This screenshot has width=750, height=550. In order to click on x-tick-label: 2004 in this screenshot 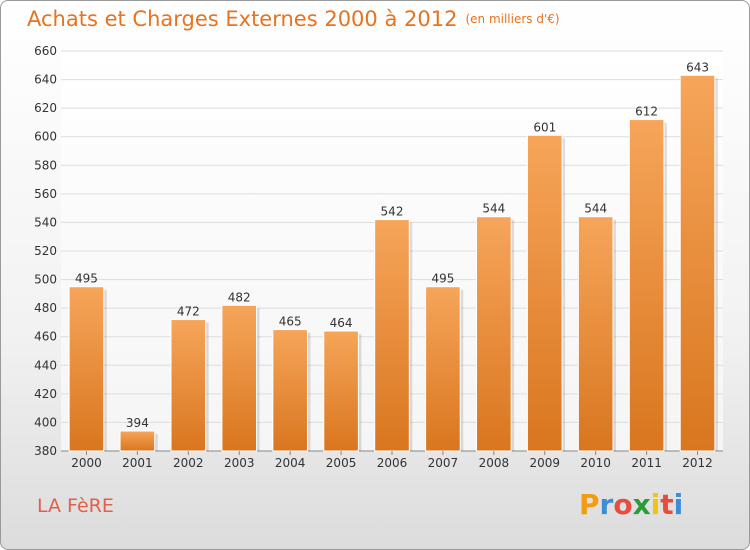, I will do `click(290, 463)`.